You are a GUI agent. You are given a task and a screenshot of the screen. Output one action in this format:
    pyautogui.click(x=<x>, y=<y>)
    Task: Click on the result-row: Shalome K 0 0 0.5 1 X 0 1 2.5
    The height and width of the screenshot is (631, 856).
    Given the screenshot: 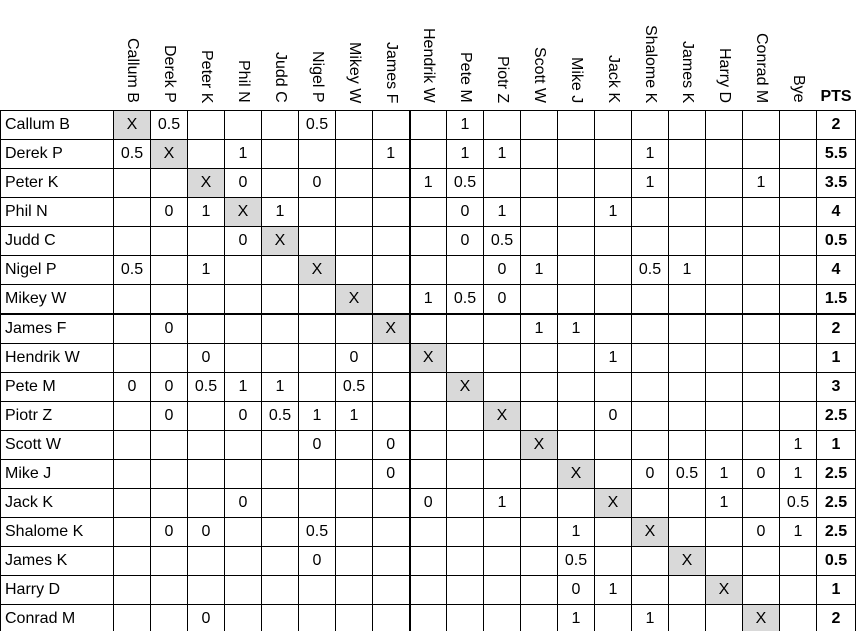 What is the action you would take?
    pyautogui.click(x=428, y=532)
    